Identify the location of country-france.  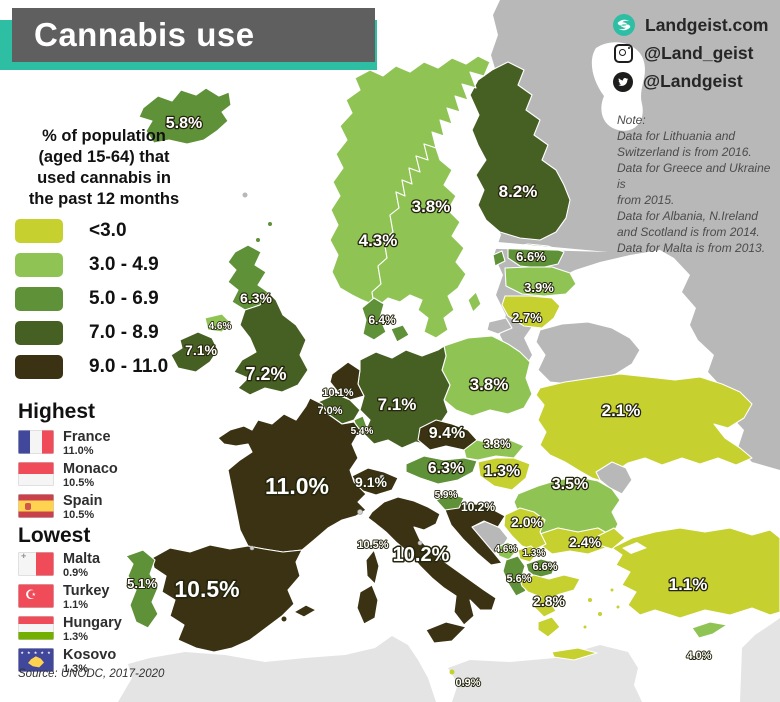
(292, 475).